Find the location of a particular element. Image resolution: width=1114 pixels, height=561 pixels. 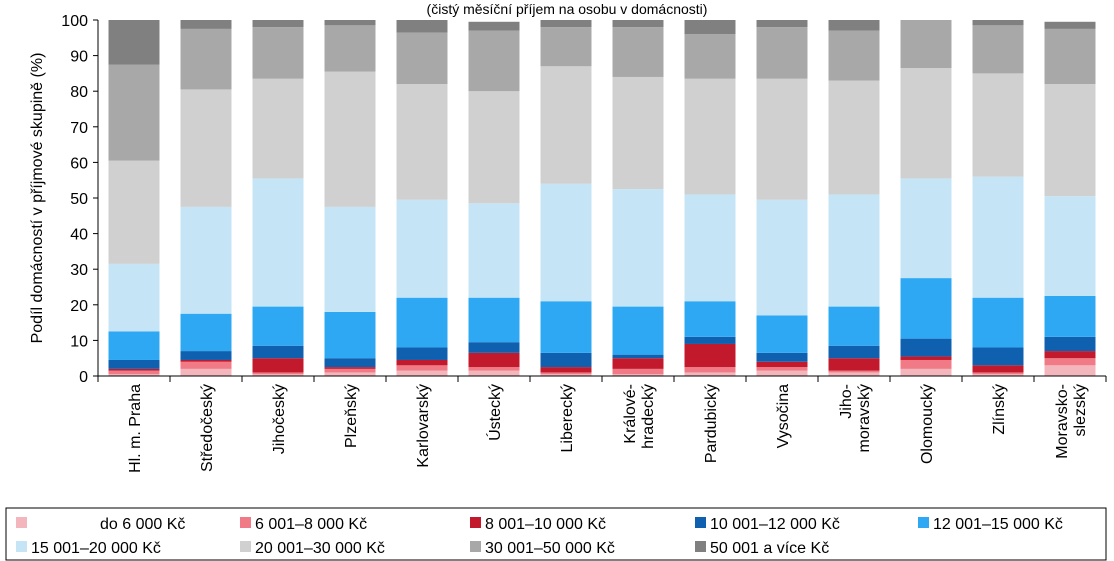

x-category-label: Moravsko- is located at coordinates (1062, 421).